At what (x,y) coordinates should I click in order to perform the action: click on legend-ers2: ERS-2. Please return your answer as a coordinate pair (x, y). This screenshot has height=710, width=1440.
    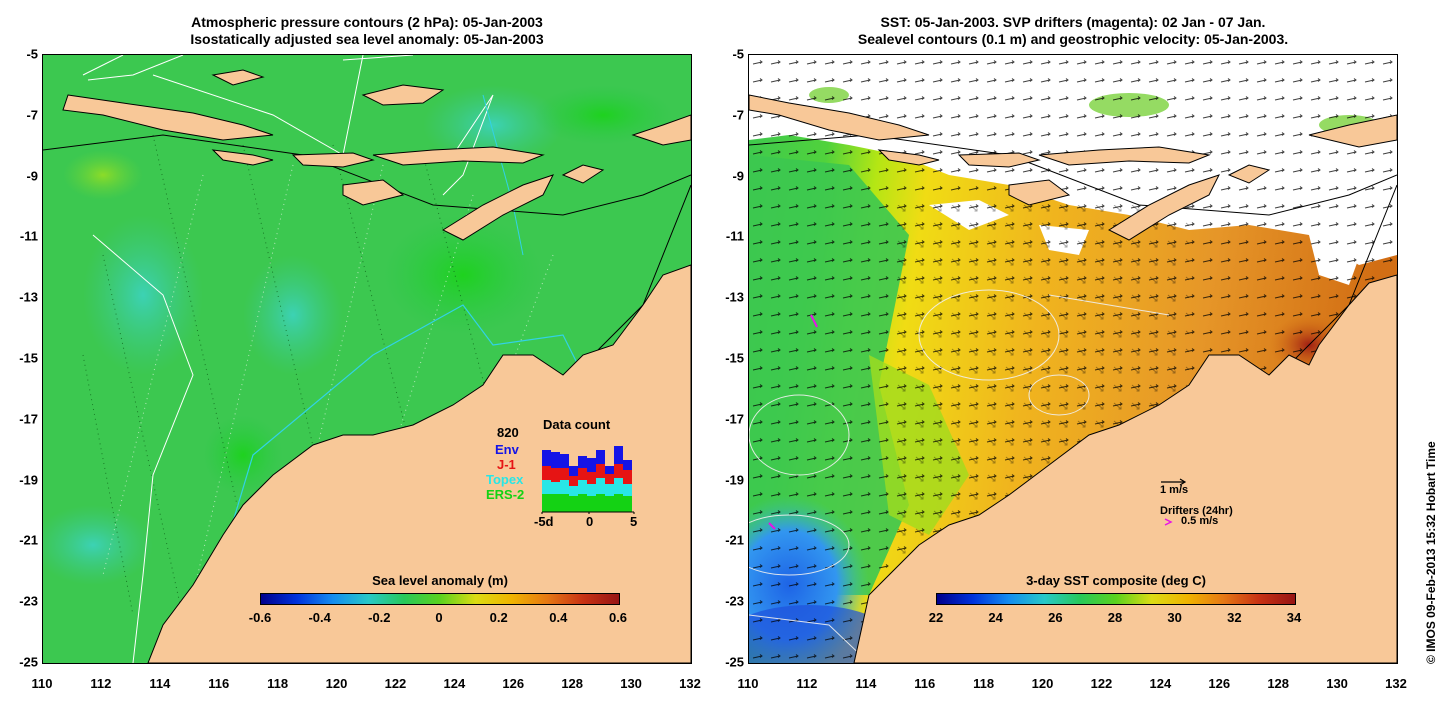
    Looking at the image, I should click on (505, 494).